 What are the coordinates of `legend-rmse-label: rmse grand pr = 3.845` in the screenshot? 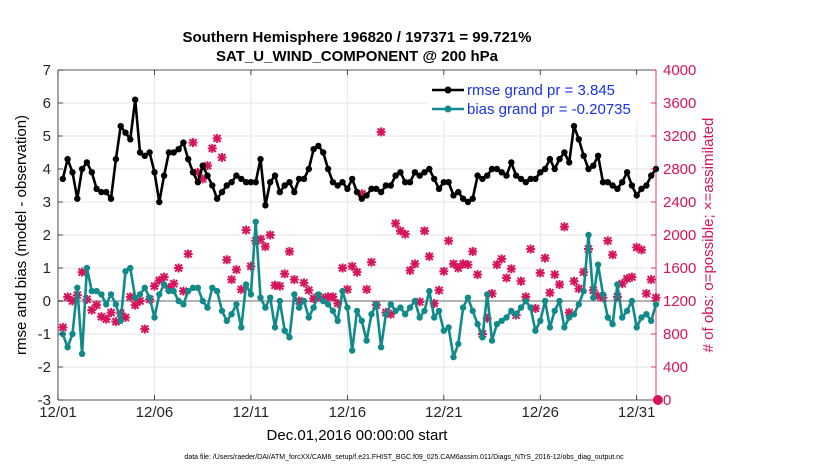 It's located at (541, 90).